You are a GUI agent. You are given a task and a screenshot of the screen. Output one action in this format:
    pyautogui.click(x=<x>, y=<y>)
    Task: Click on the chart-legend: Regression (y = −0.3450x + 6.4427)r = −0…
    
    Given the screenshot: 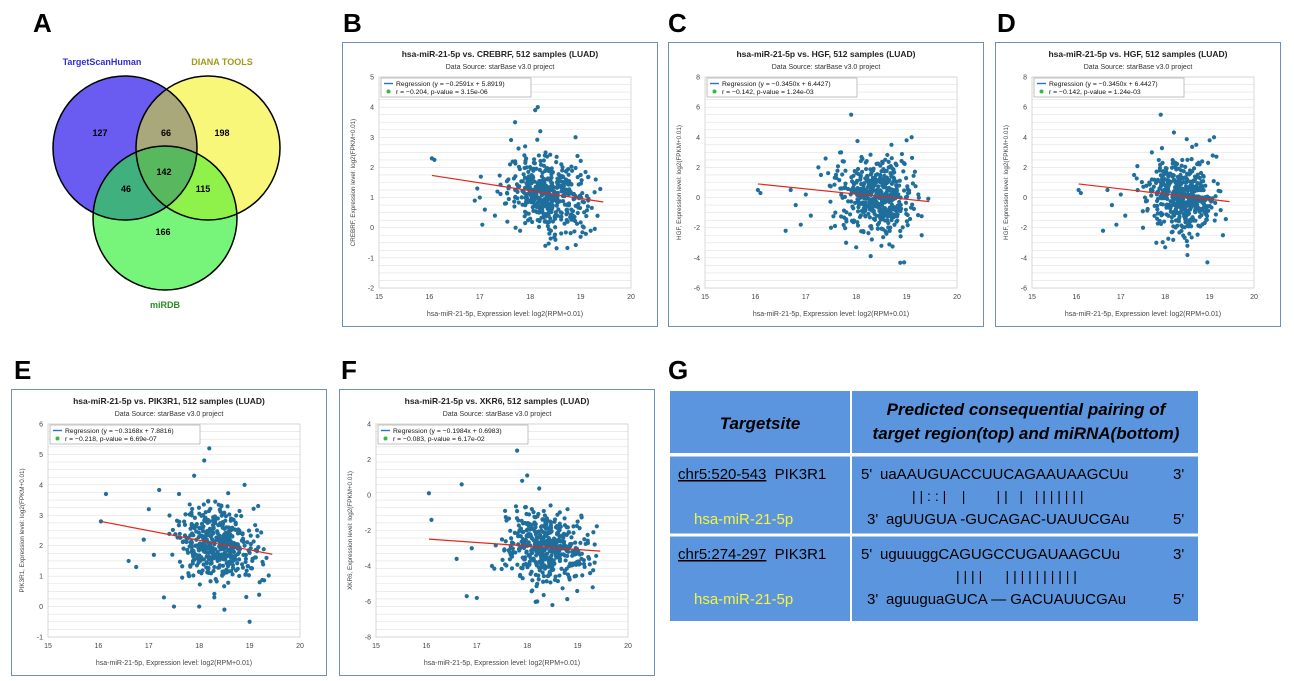 What is the action you would take?
    pyautogui.click(x=782, y=87)
    